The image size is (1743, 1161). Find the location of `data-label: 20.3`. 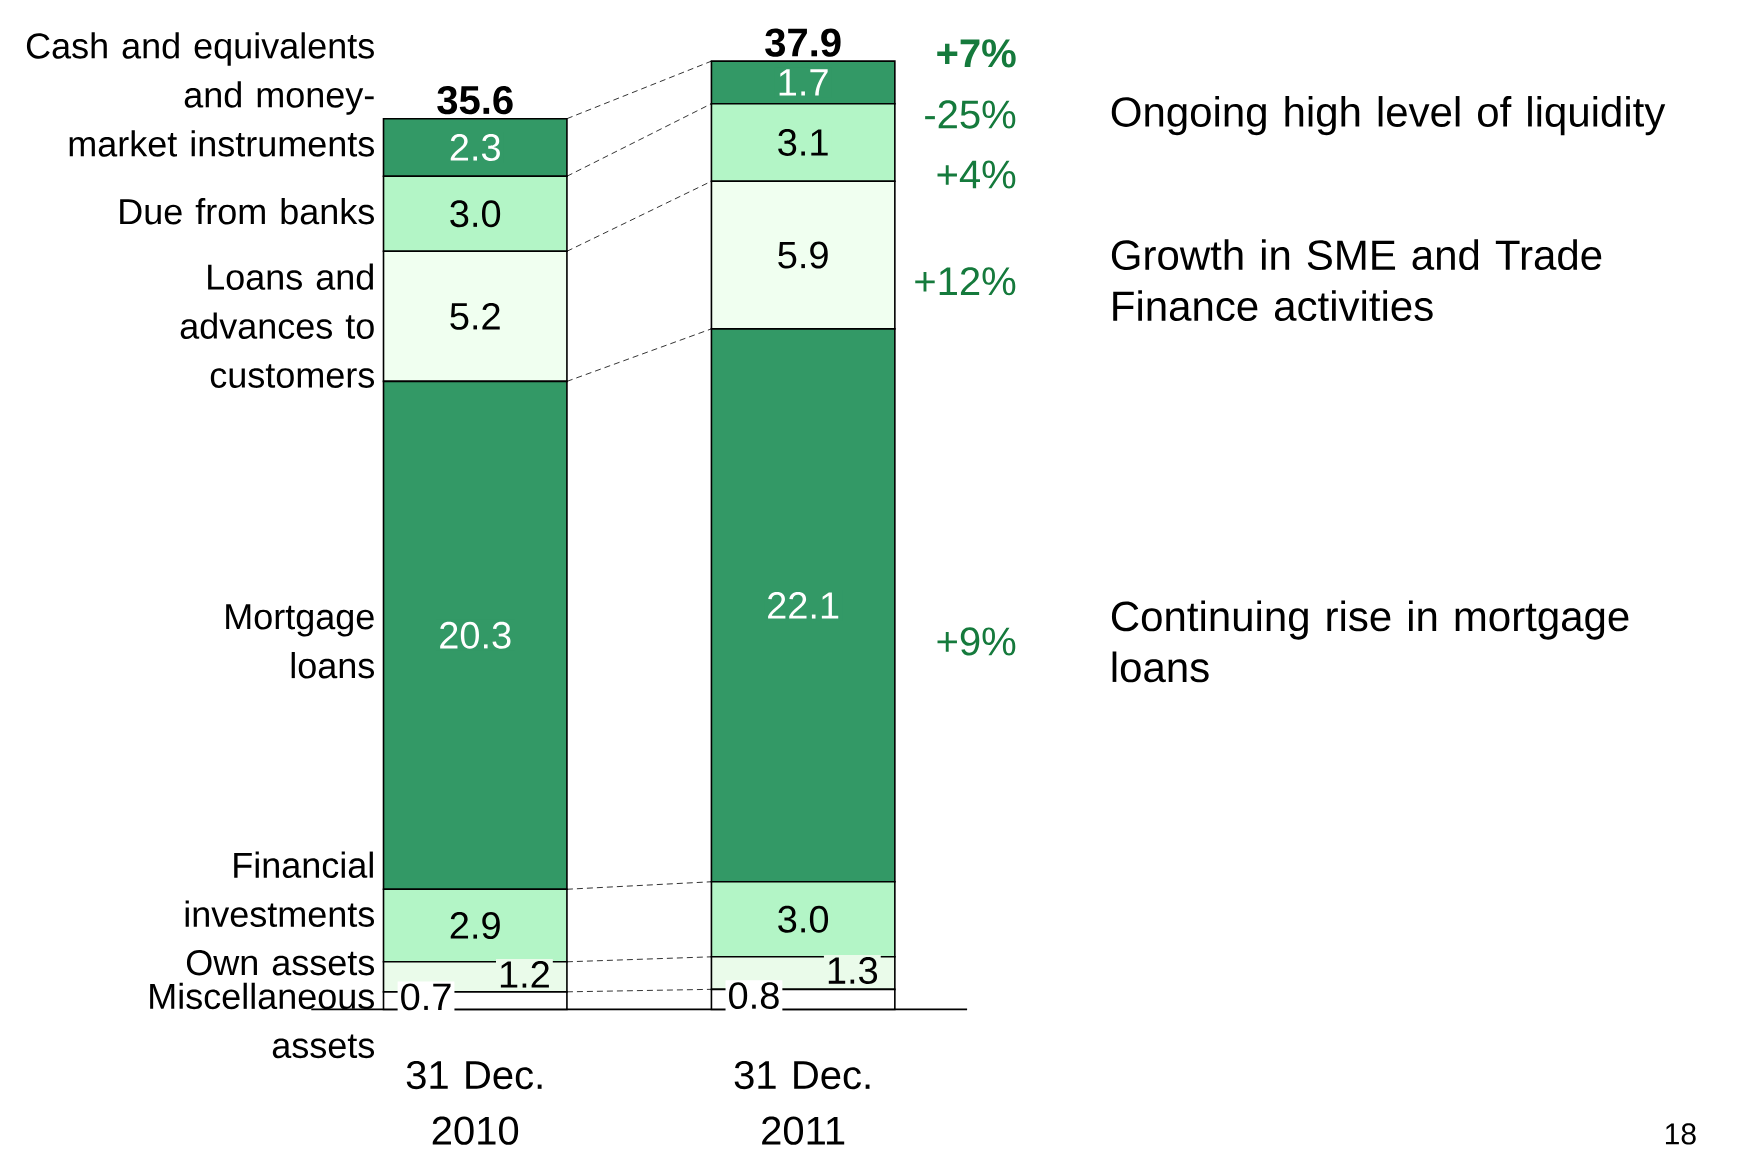

data-label: 20.3 is located at coordinates (475, 636).